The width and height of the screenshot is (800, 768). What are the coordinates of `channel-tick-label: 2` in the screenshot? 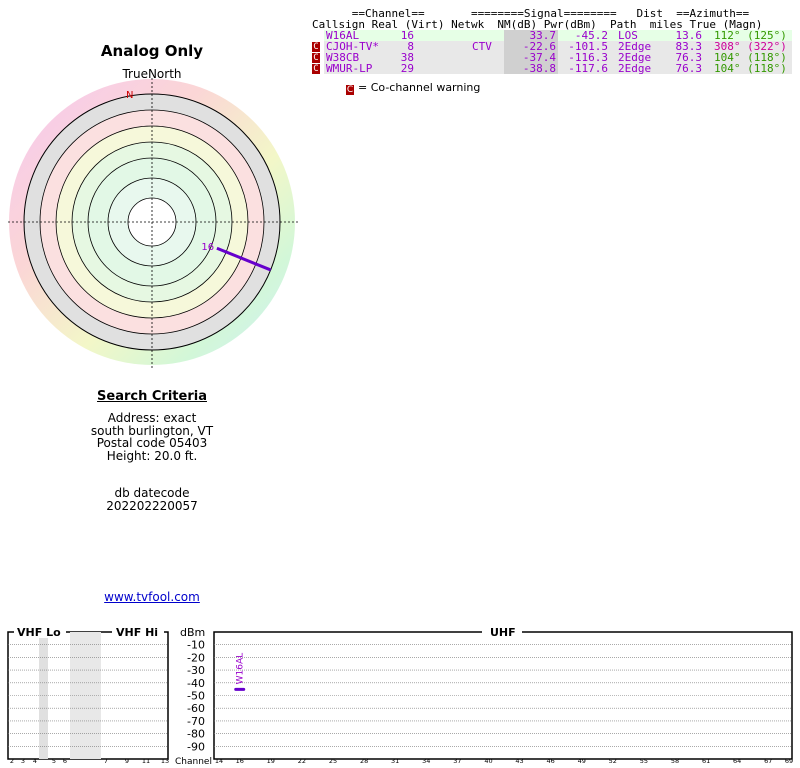 It's located at (12, 761).